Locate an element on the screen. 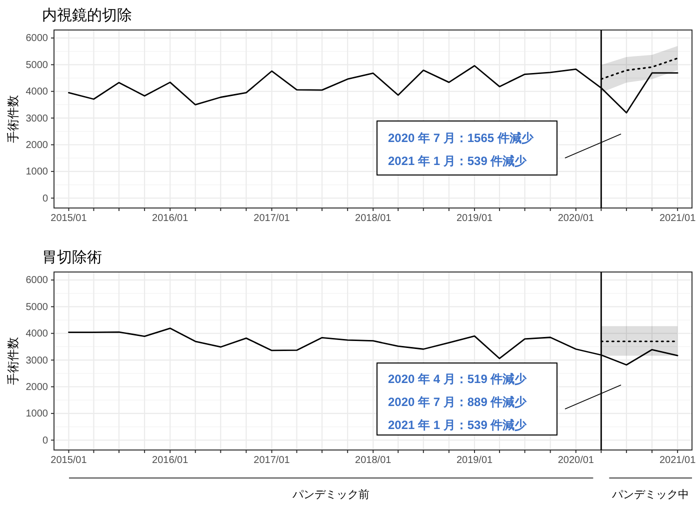  annotation: 2020 年 7 月：889 件減少 is located at coordinates (458, 402).